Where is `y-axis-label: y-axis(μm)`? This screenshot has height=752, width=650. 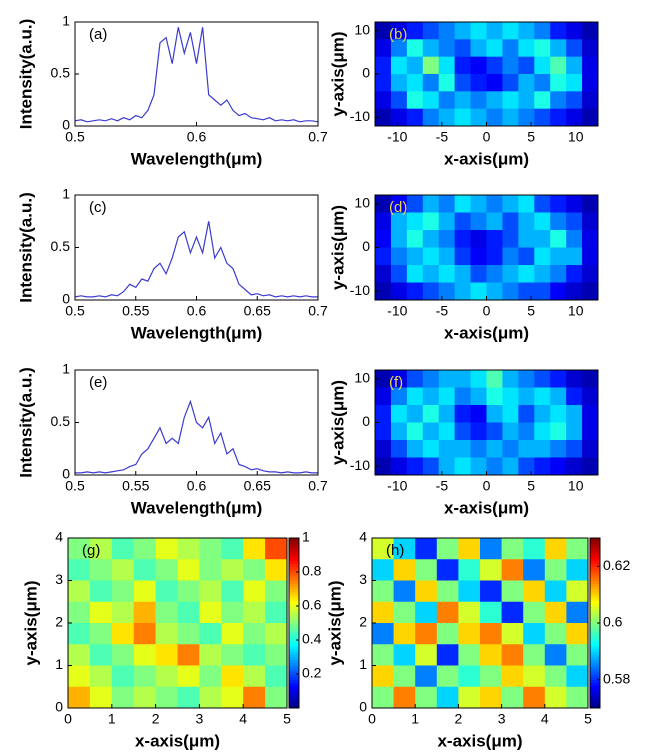 y-axis-label: y-axis(μm) is located at coordinates (30, 622).